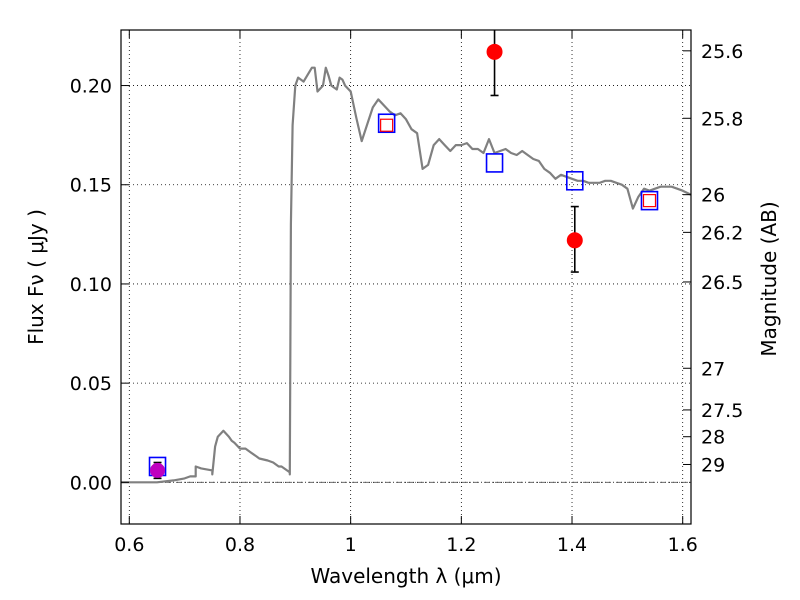  What do you see at coordinates (405, 576) in the screenshot?
I see `x-axis-label: Wavelength λ (μm)` at bounding box center [405, 576].